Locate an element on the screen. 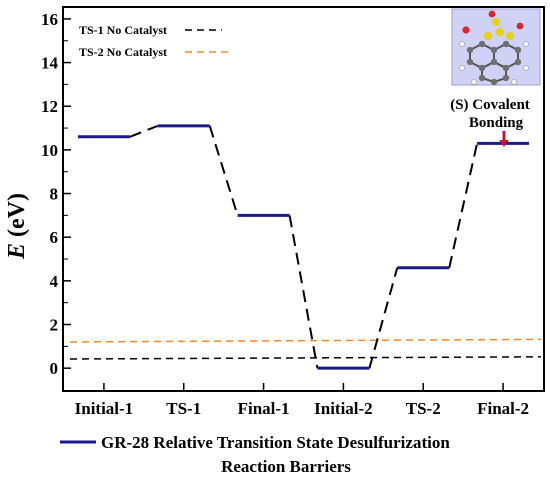 The height and width of the screenshot is (480, 550). x-tick-label: Final-1 is located at coordinates (264, 408).